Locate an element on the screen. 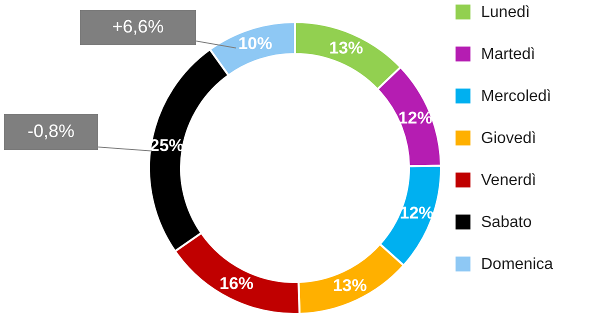 This screenshot has width=598, height=336. legend-label: Venerdì is located at coordinates (508, 180).